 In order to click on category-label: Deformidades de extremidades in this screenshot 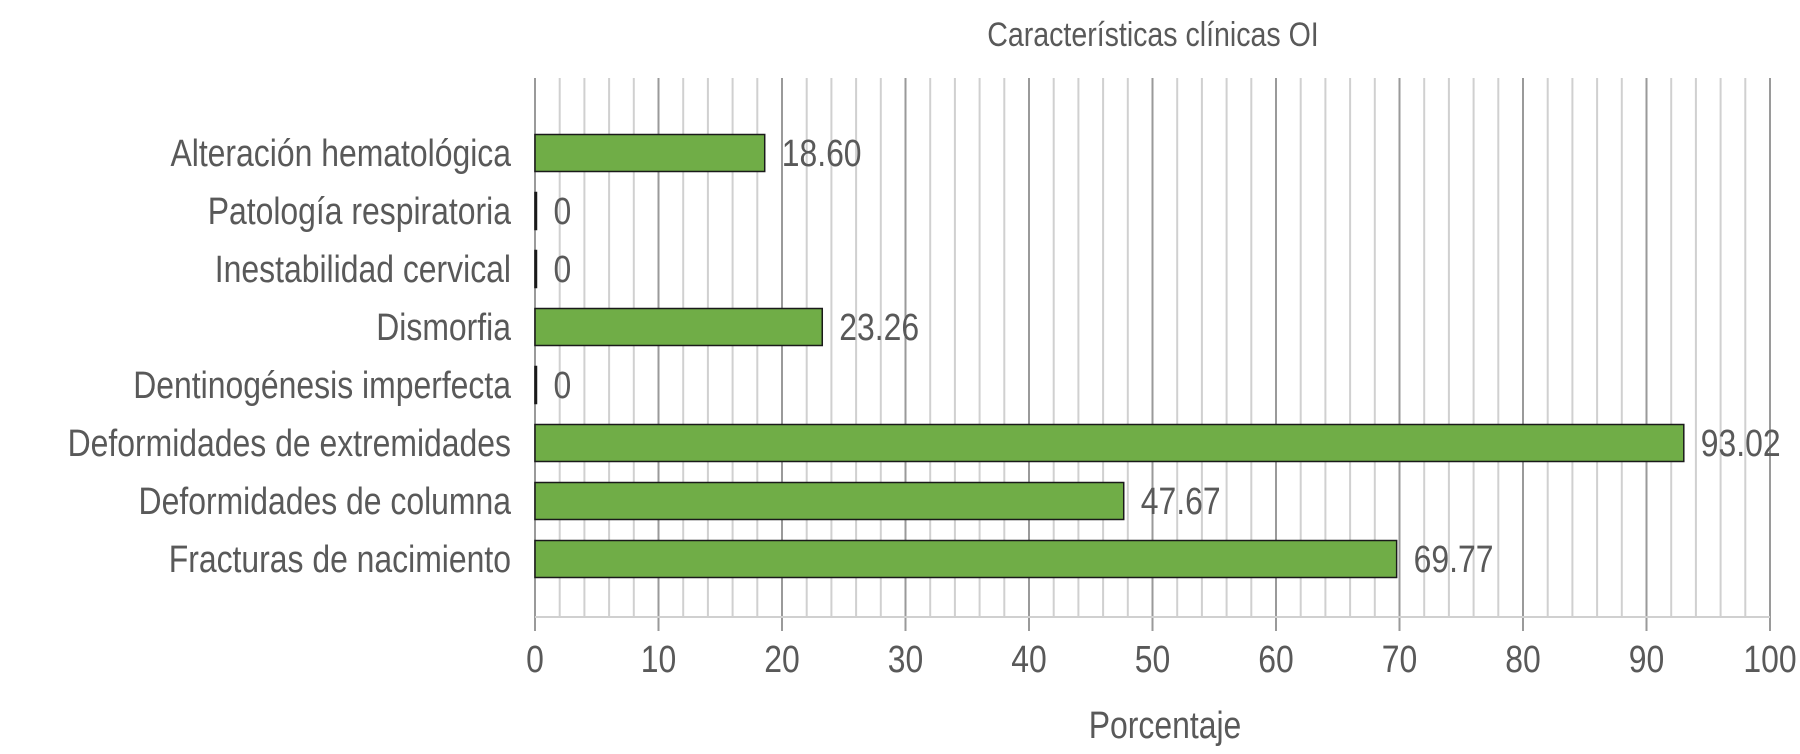, I will do `click(289, 443)`.